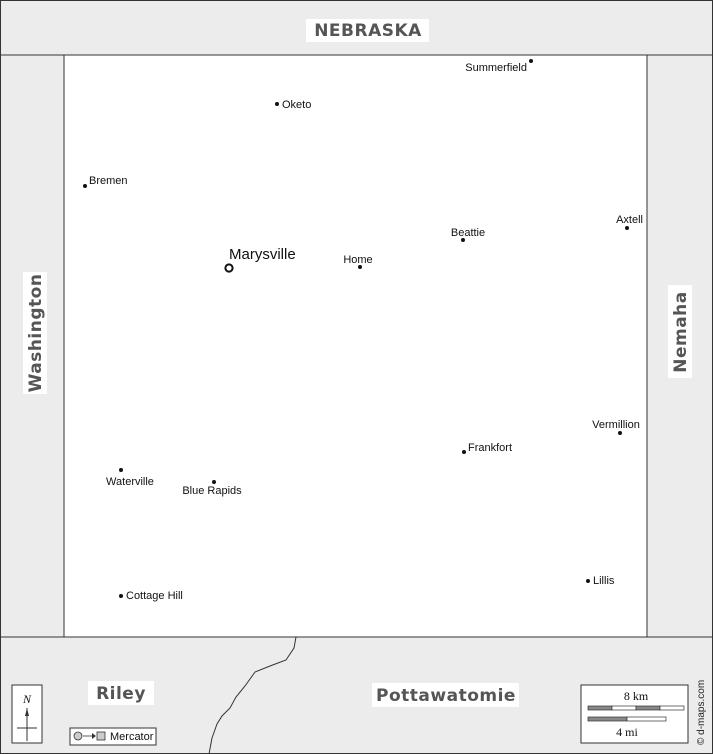 This screenshot has height=754, width=713. Describe the element at coordinates (229, 268) in the screenshot. I see `county-seat-ring-icon` at that location.